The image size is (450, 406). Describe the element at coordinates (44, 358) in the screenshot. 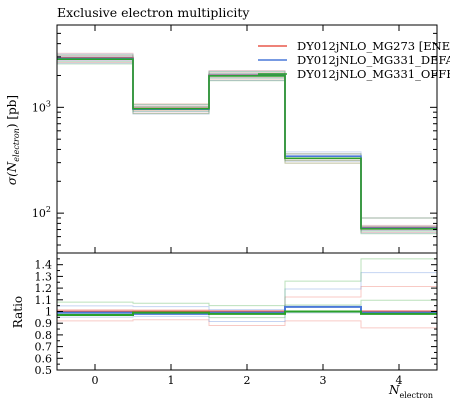

I see `ratio-tick-label: 0.6` at that location.